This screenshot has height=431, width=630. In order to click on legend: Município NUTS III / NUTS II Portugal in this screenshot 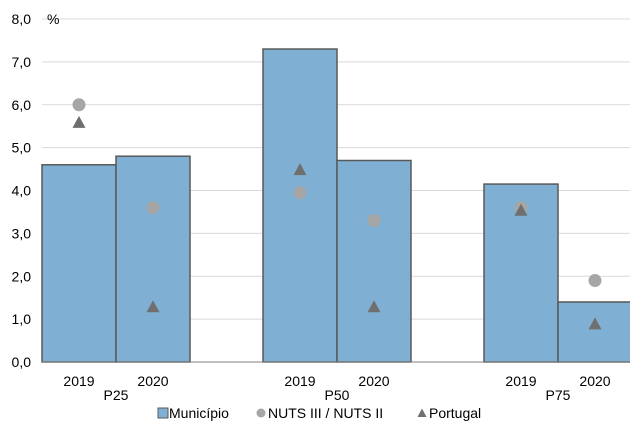, I will do `click(319, 413)`.